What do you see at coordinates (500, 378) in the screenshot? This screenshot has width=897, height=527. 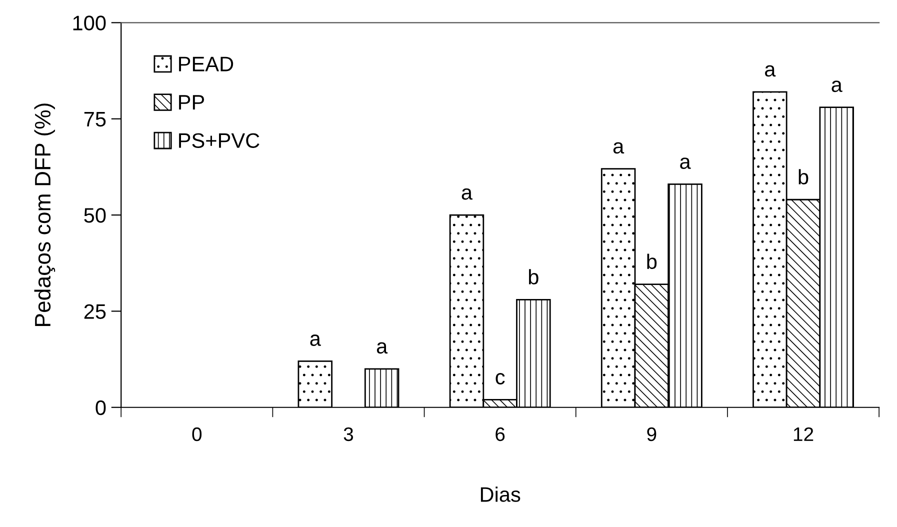 I see `data-label: c` at bounding box center [500, 378].